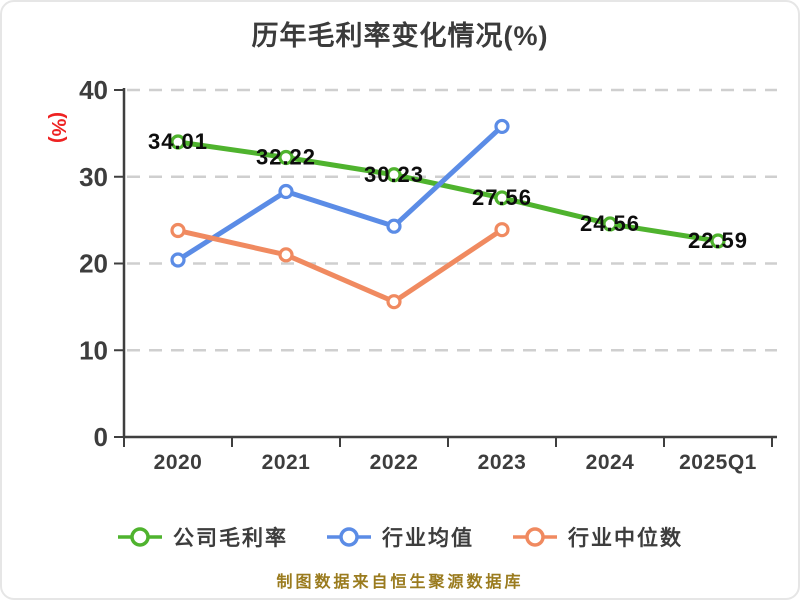 This screenshot has width=800, height=600. I want to click on legend-item-company-margin: 公司毛利率, so click(202, 537).